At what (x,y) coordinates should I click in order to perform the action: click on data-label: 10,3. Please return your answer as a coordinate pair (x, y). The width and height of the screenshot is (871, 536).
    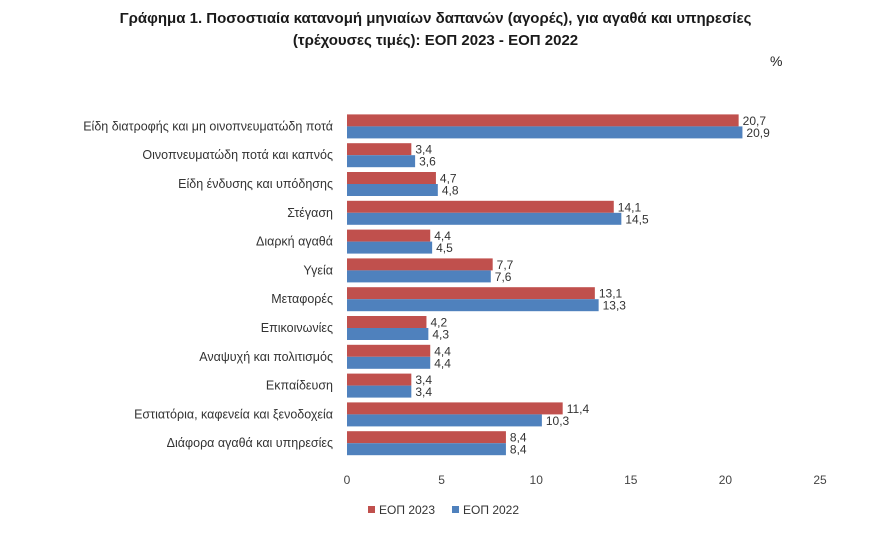
    Looking at the image, I should click on (558, 421).